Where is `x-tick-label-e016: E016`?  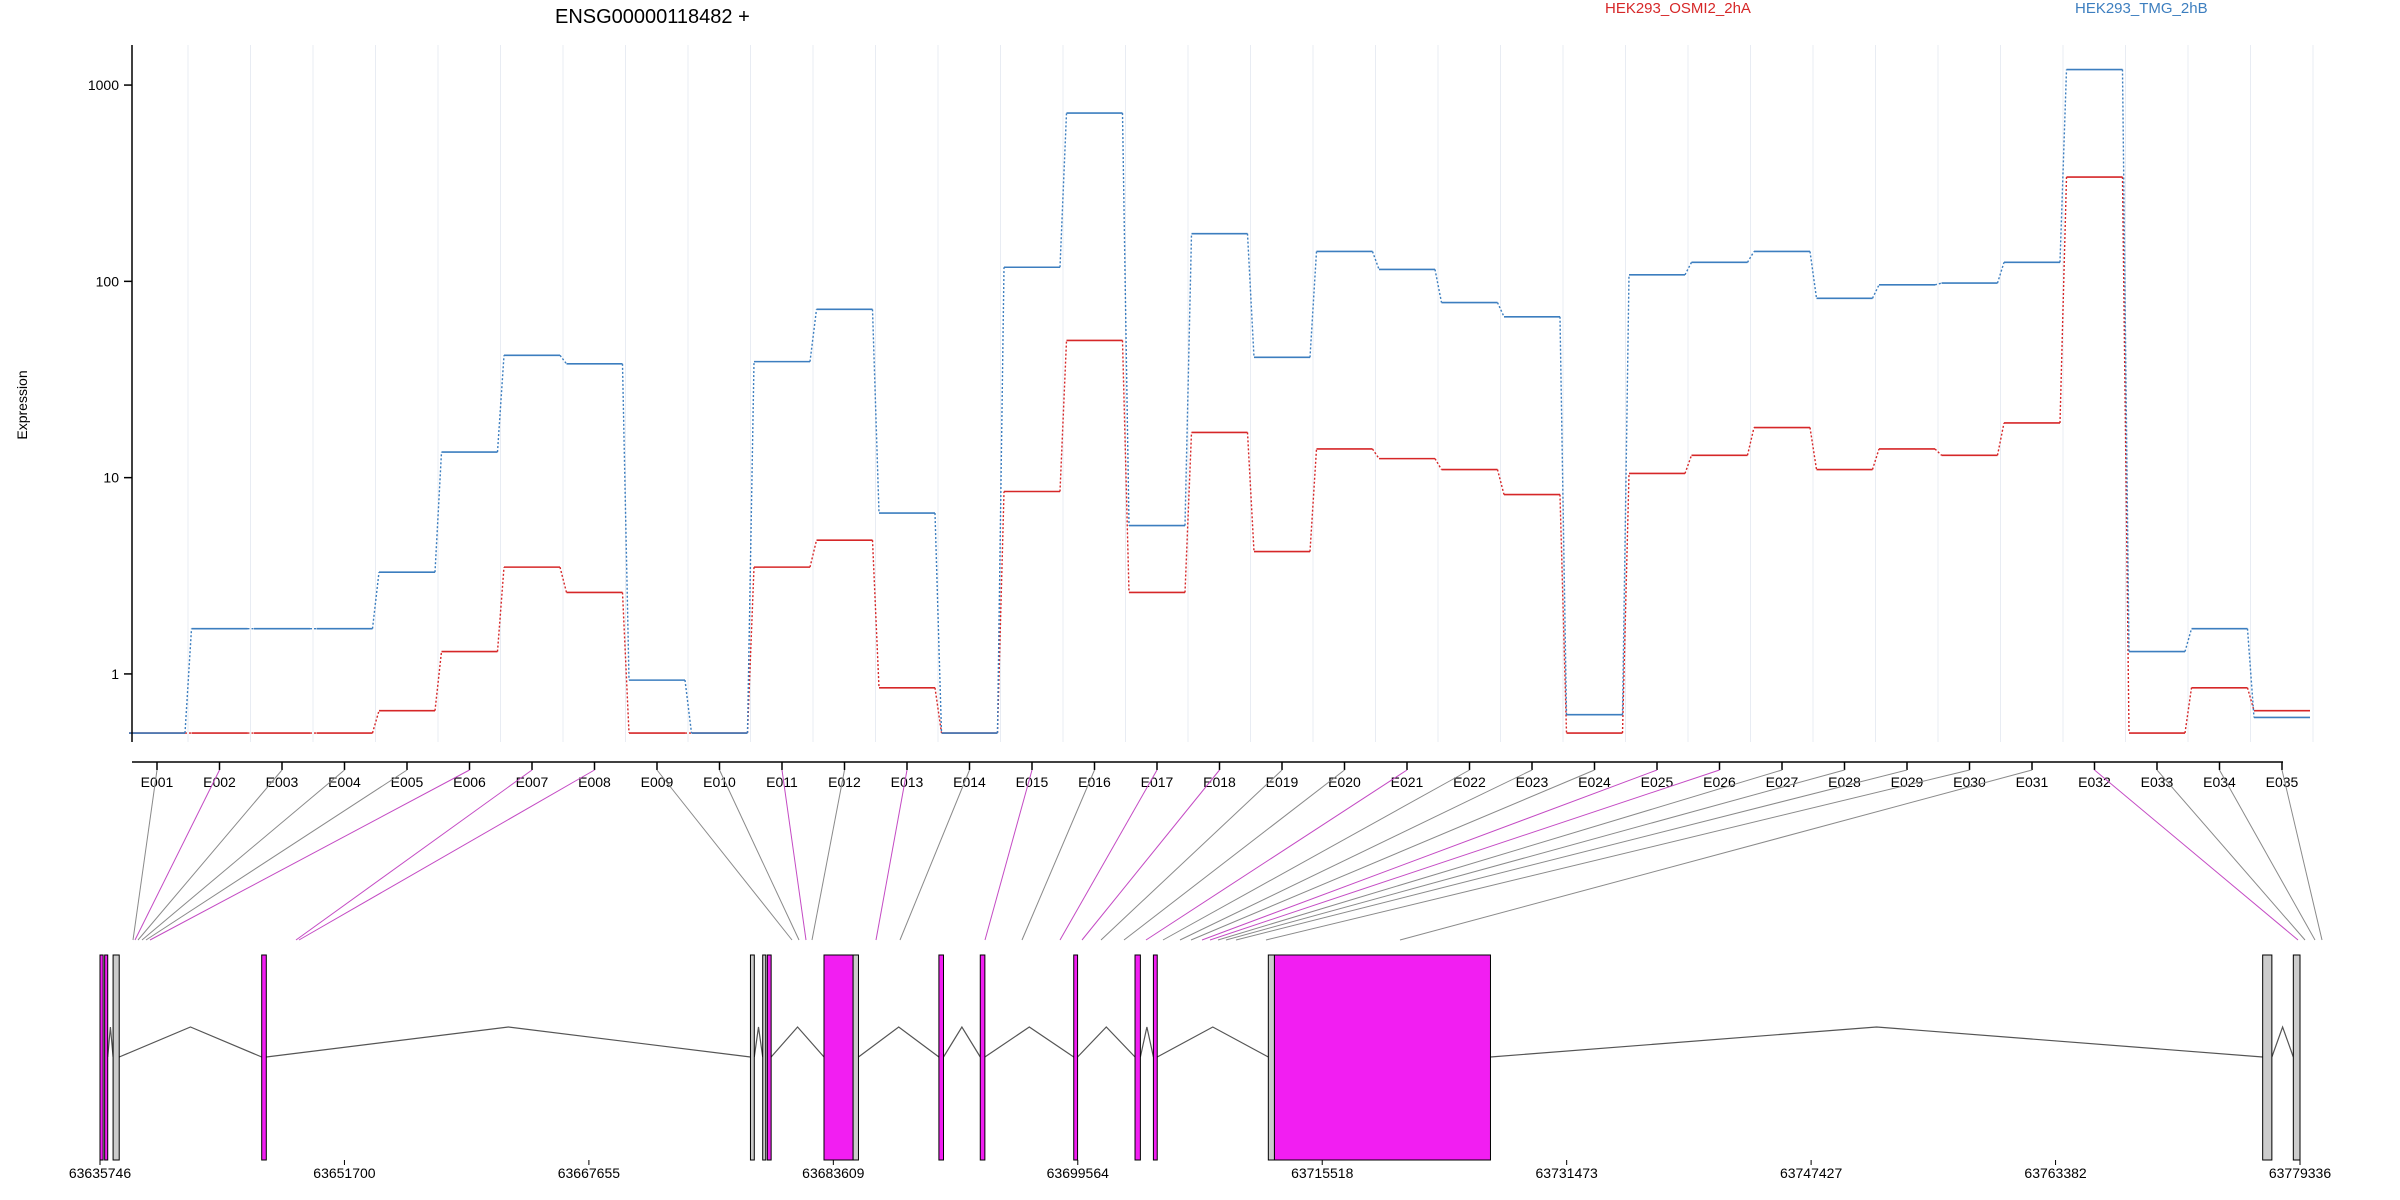
x-tick-label-e016: E016 is located at coordinates (1094, 782).